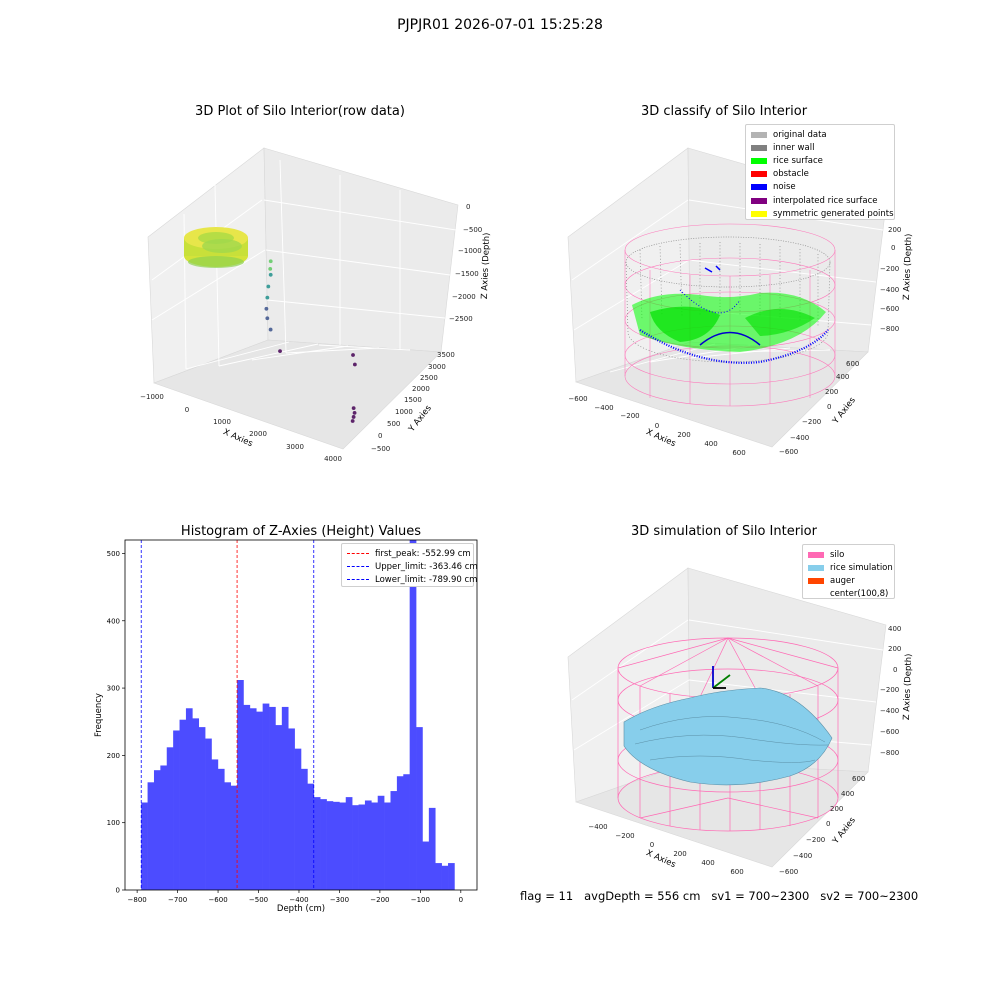 This screenshot has width=1000, height=1000. Describe the element at coordinates (848, 554) in the screenshot. I see `legend-entry: silo` at that location.